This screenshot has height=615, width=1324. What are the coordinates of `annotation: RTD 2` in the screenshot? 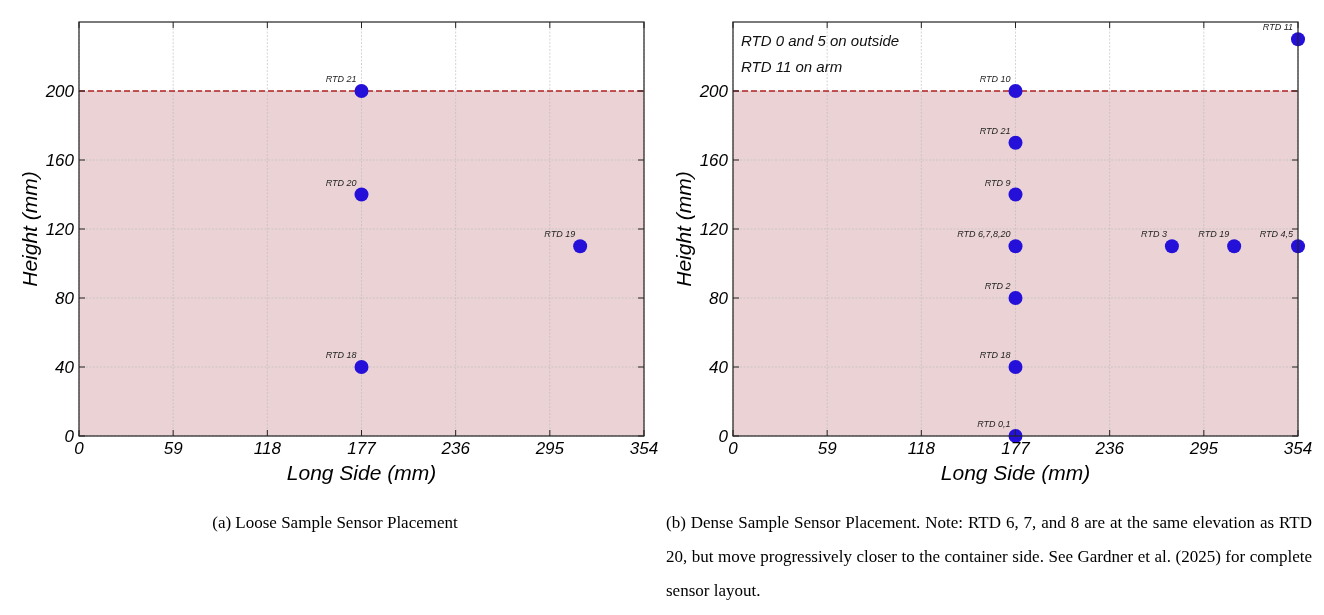 It's located at (997, 286).